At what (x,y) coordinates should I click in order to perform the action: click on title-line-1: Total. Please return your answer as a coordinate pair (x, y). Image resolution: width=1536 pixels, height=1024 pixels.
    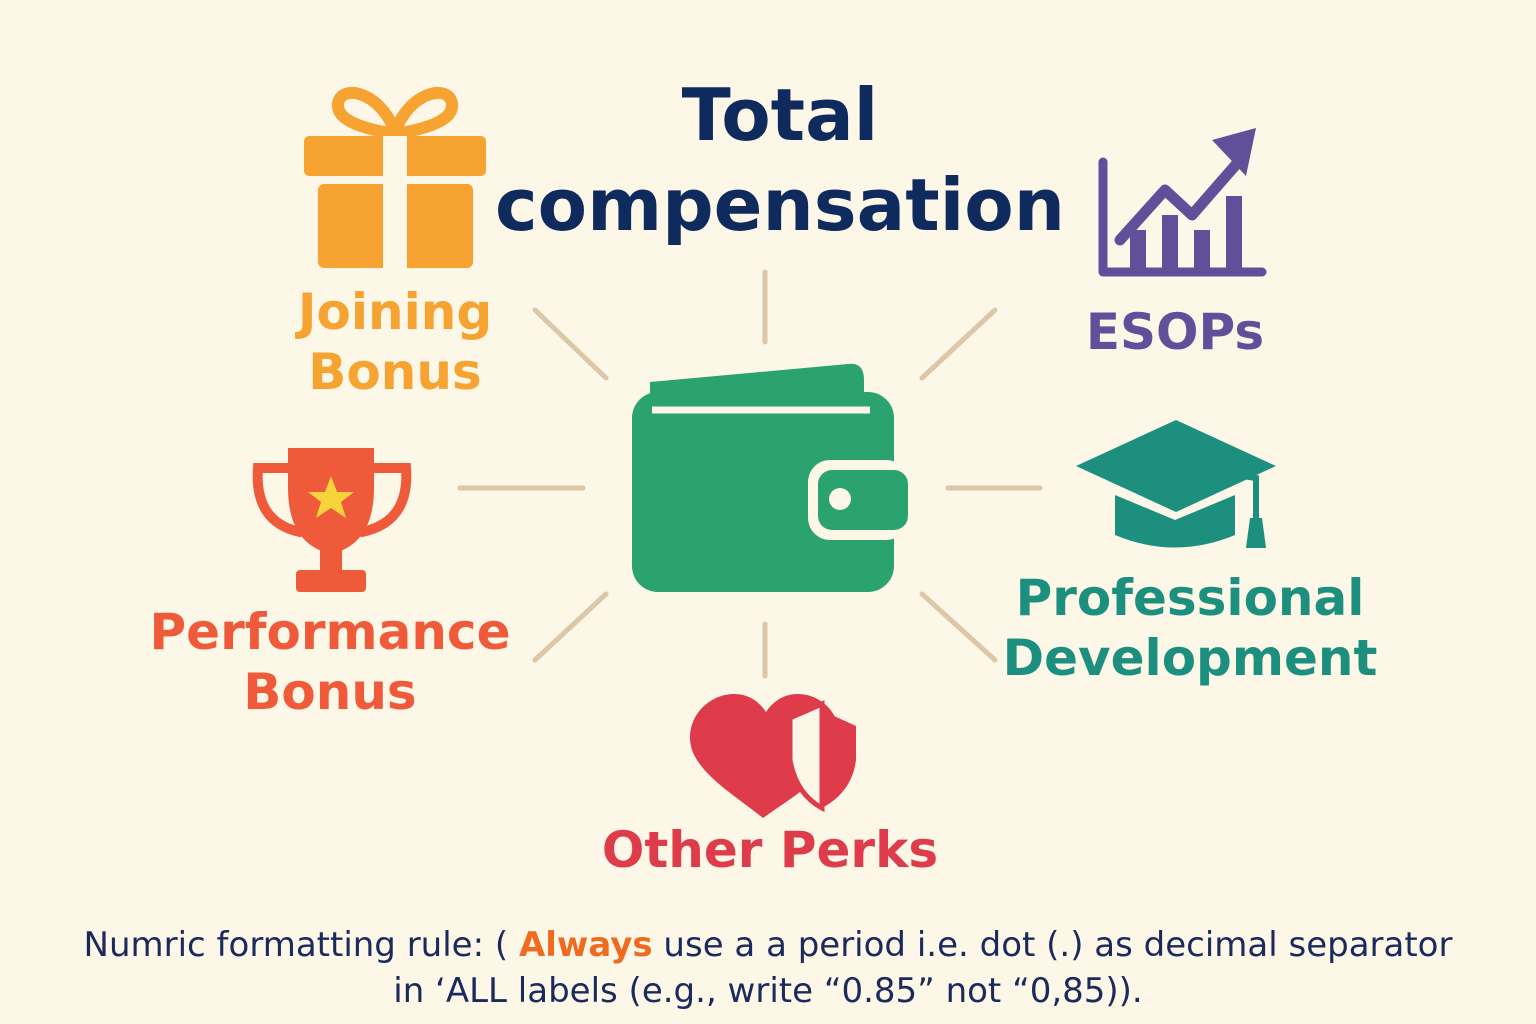
    Looking at the image, I should click on (780, 115).